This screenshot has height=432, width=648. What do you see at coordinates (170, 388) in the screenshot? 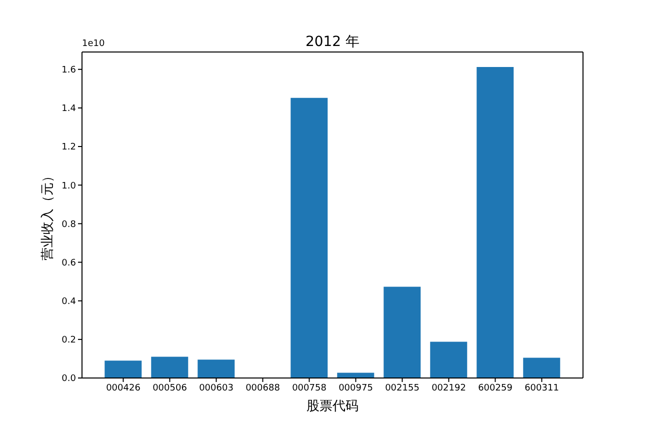
I see `x-tick-label: 000506` at bounding box center [170, 388].